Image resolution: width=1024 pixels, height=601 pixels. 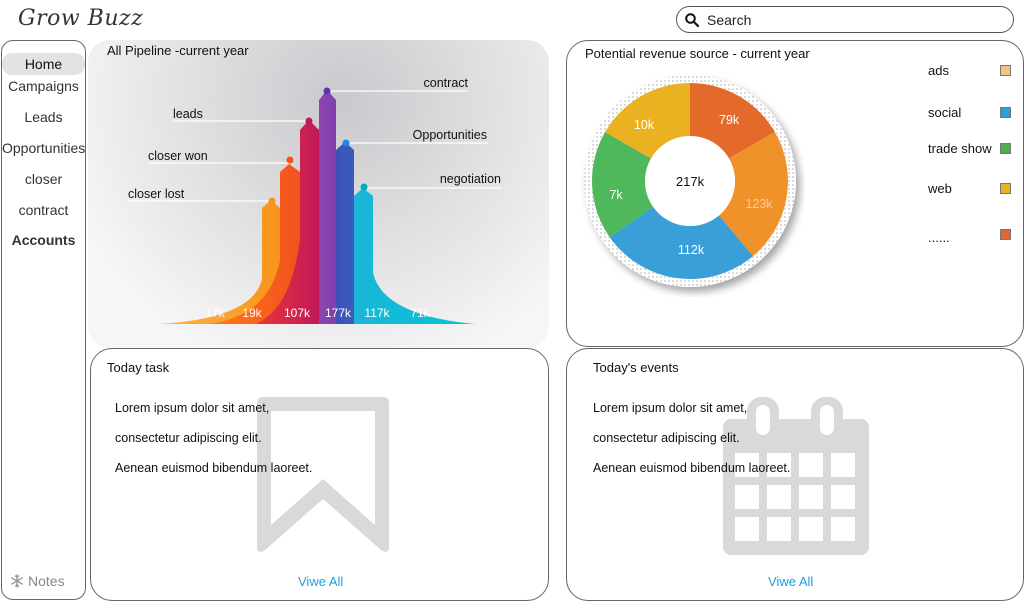 What do you see at coordinates (43, 86) in the screenshot?
I see `sidebar-item-campaigns: Campaigns` at bounding box center [43, 86].